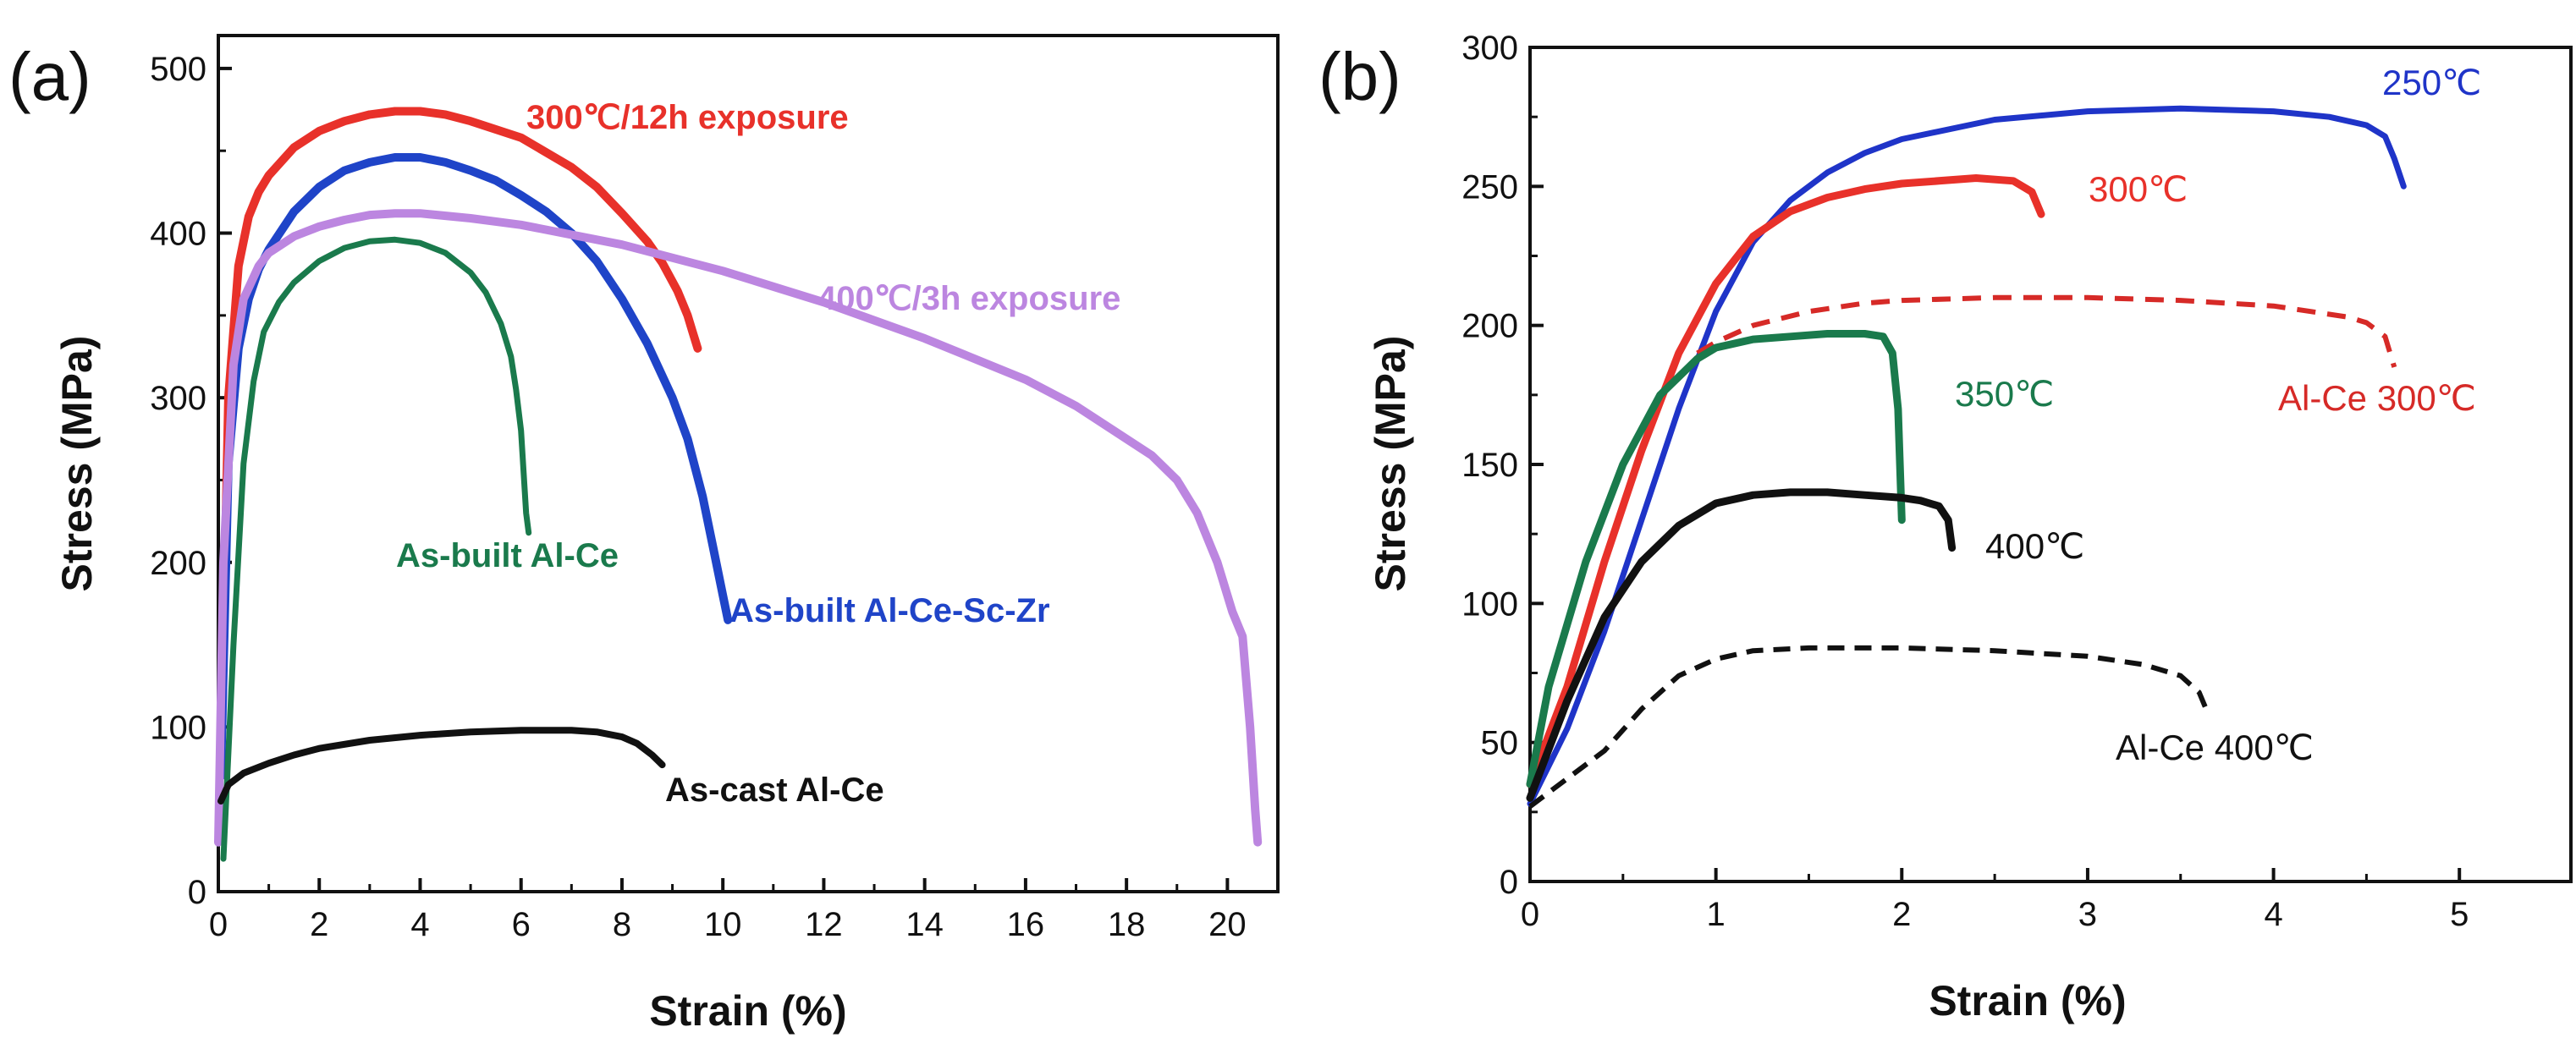  Describe the element at coordinates (178, 727) in the screenshot. I see `panel-a-ytick-label: 100` at that location.